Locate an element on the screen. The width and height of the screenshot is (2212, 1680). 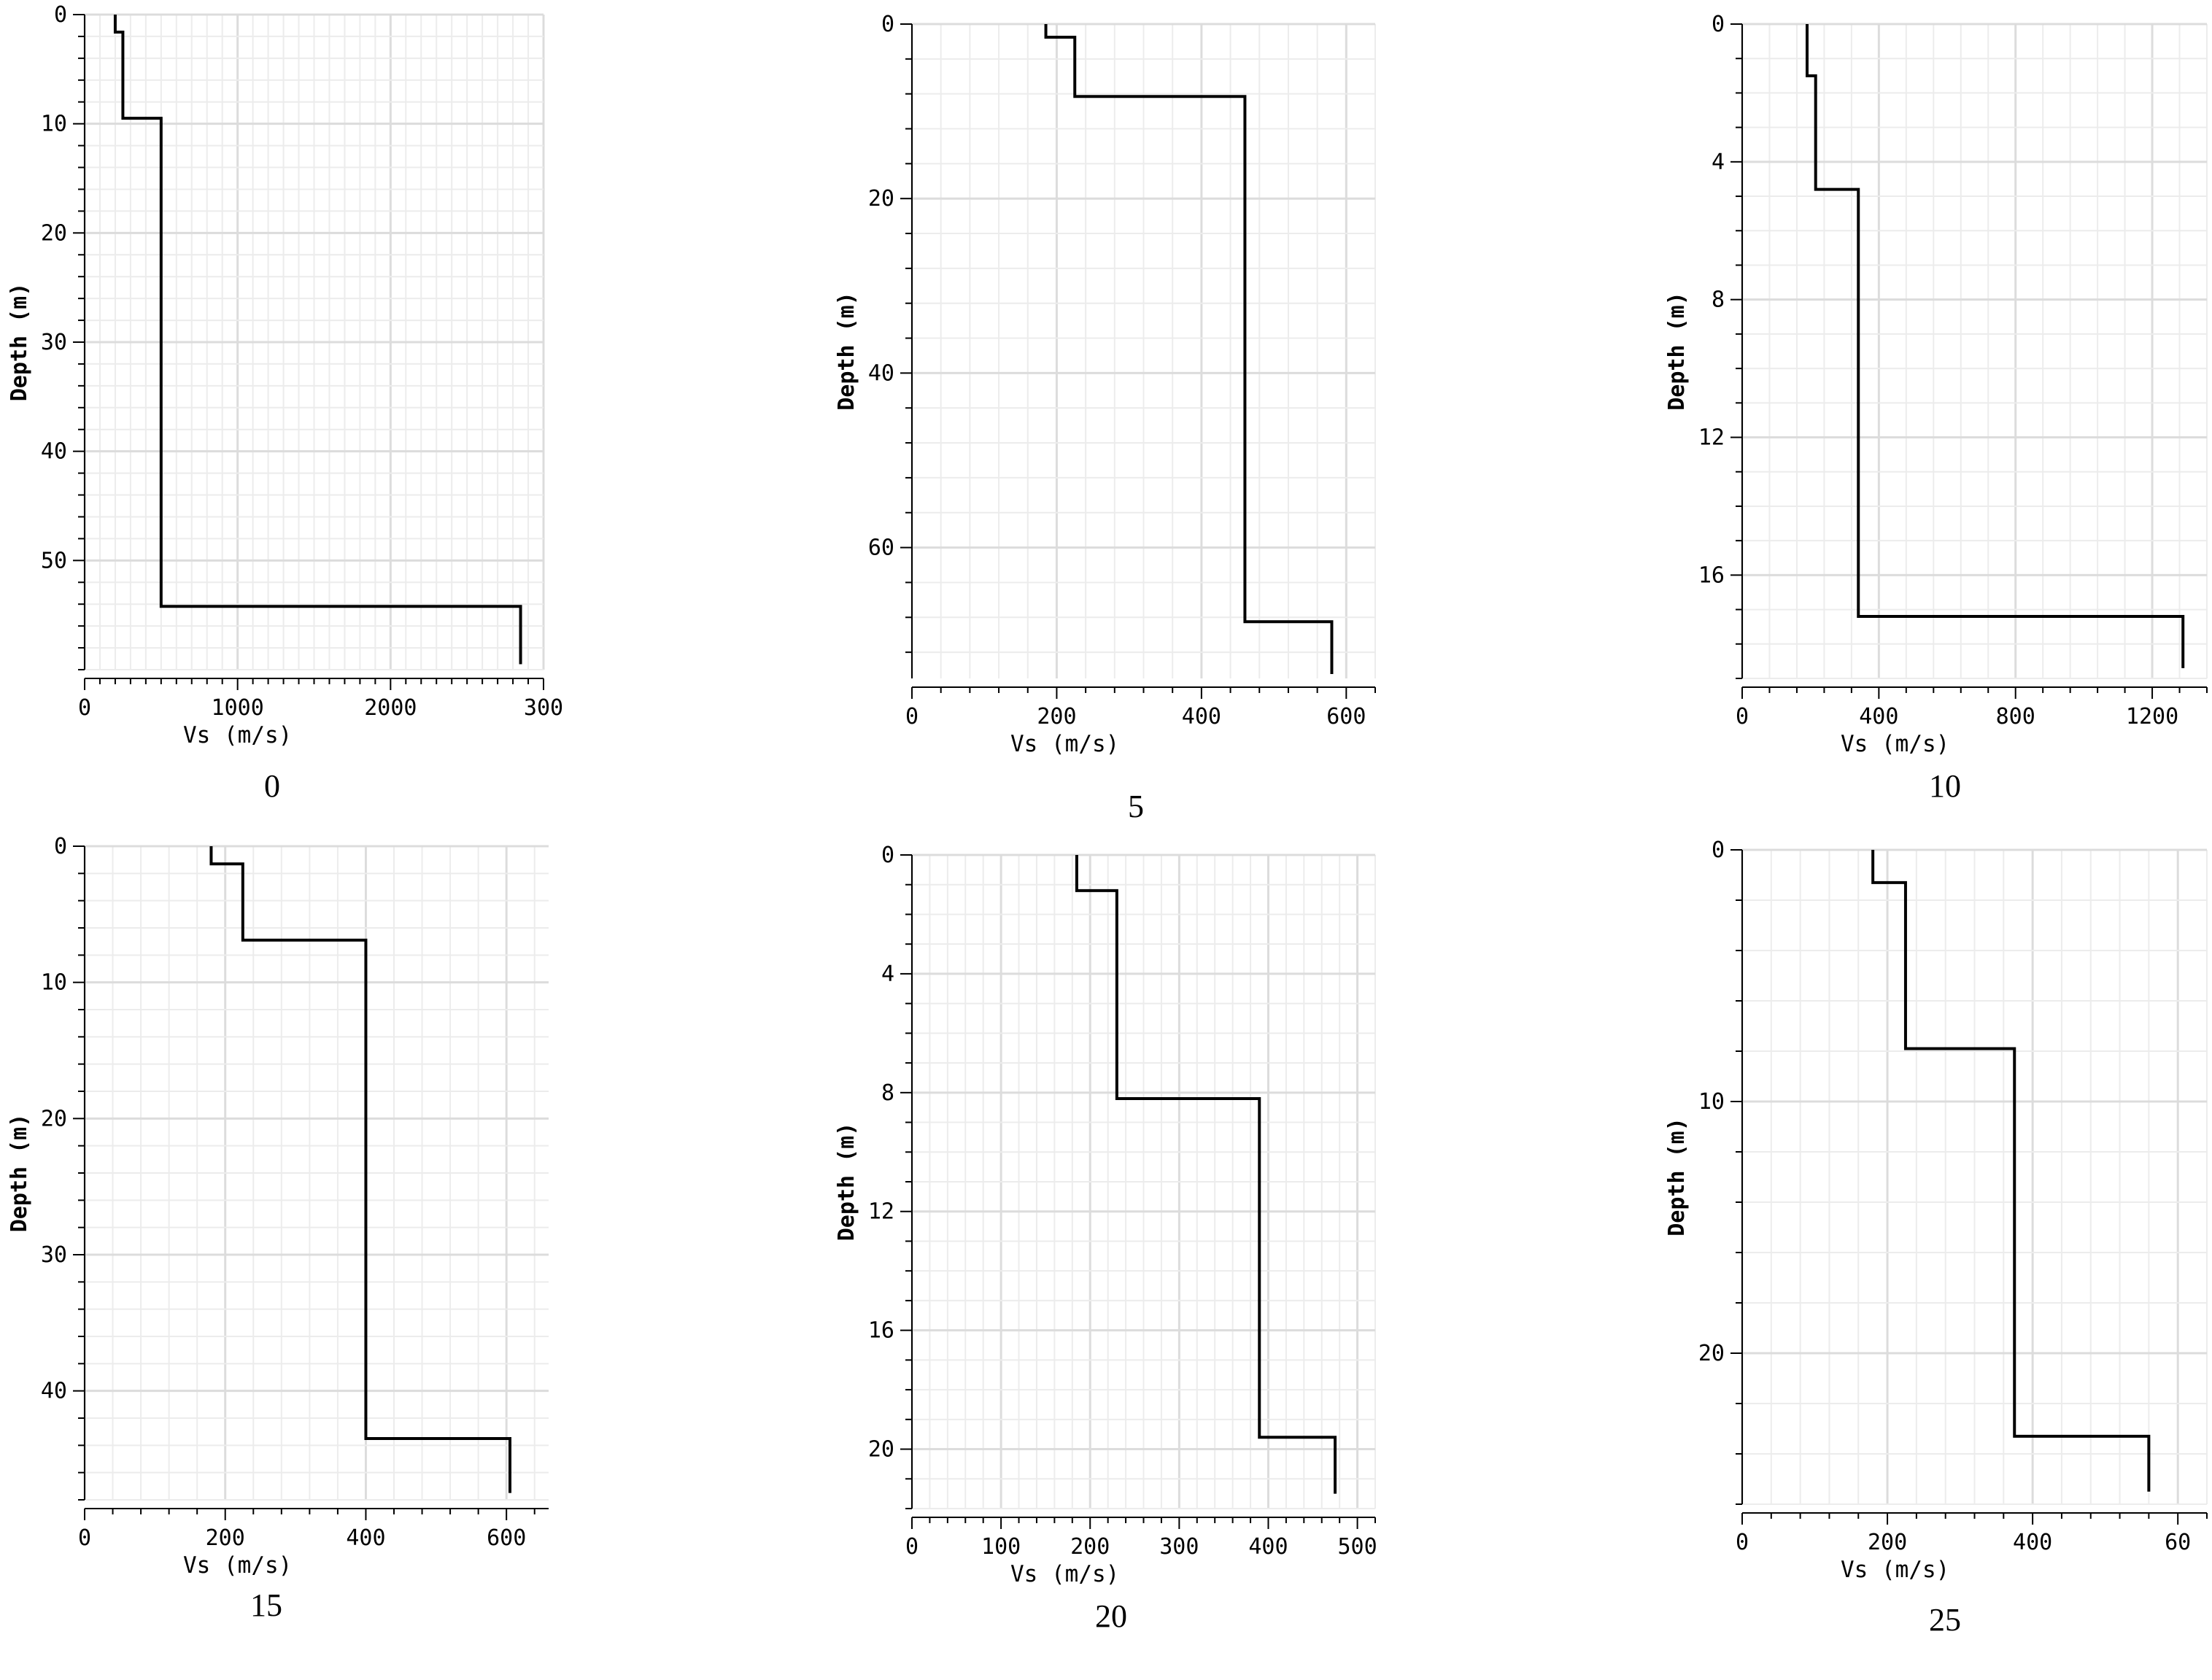
x-tick-label: 100 is located at coordinates (1001, 1547).